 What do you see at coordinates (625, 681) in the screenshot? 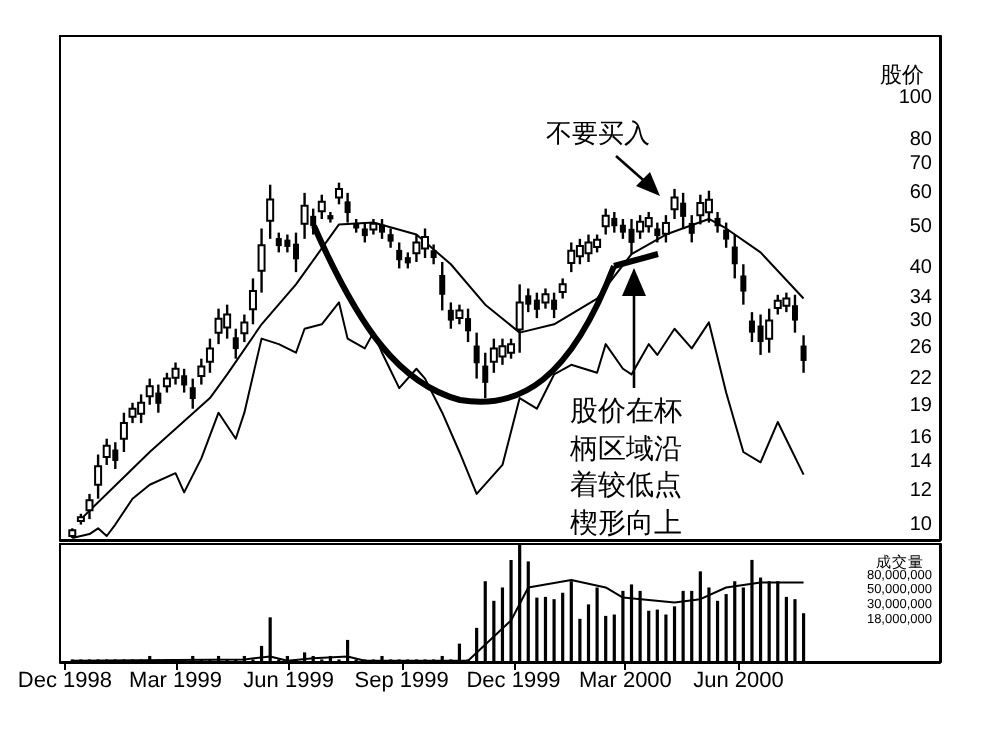
I see `x-tick-label: Mar 2000` at bounding box center [625, 681].